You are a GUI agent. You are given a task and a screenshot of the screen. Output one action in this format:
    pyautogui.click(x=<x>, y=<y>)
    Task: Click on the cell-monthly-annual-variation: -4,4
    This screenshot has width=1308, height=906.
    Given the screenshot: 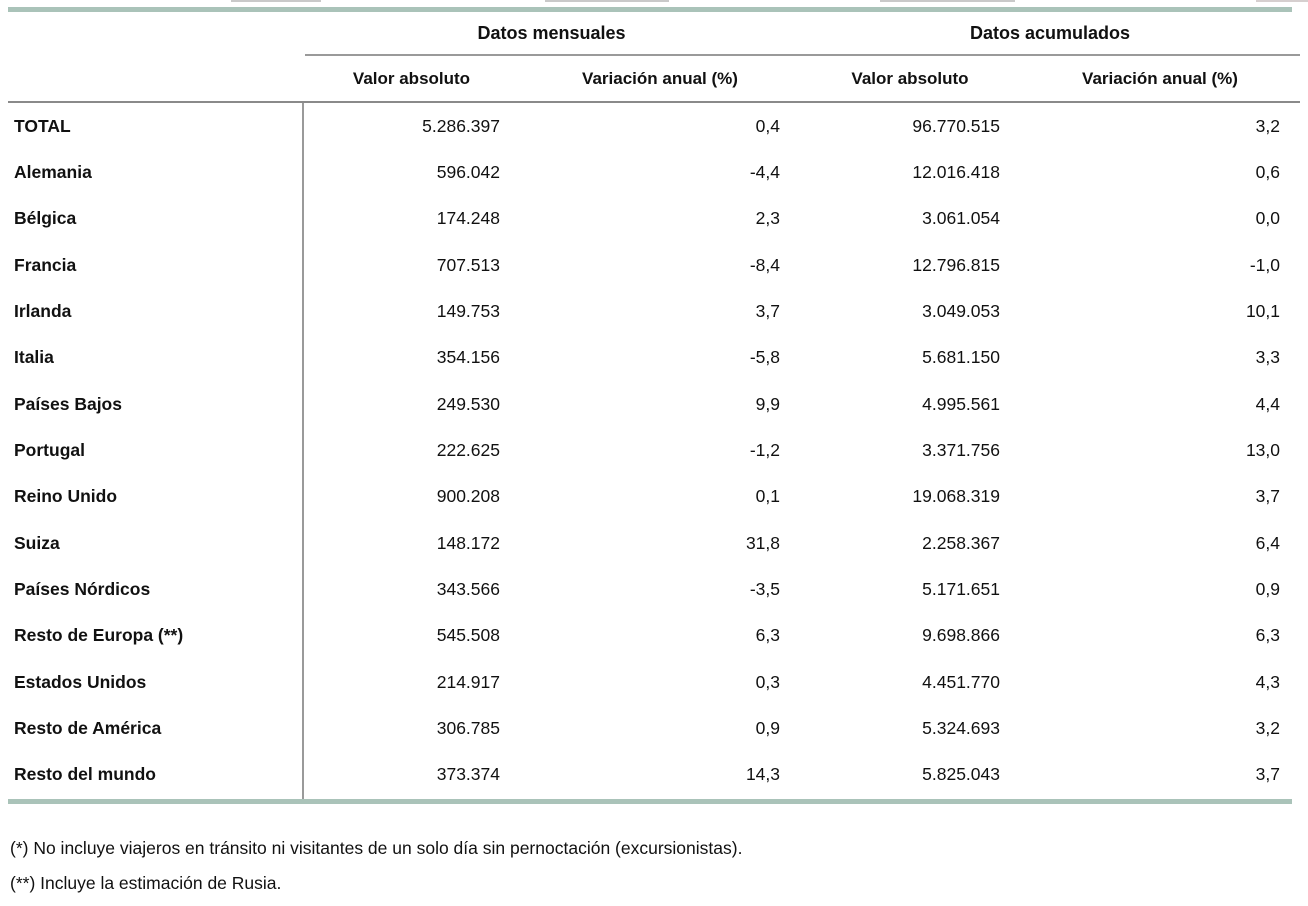 What is the action you would take?
    pyautogui.click(x=764, y=172)
    